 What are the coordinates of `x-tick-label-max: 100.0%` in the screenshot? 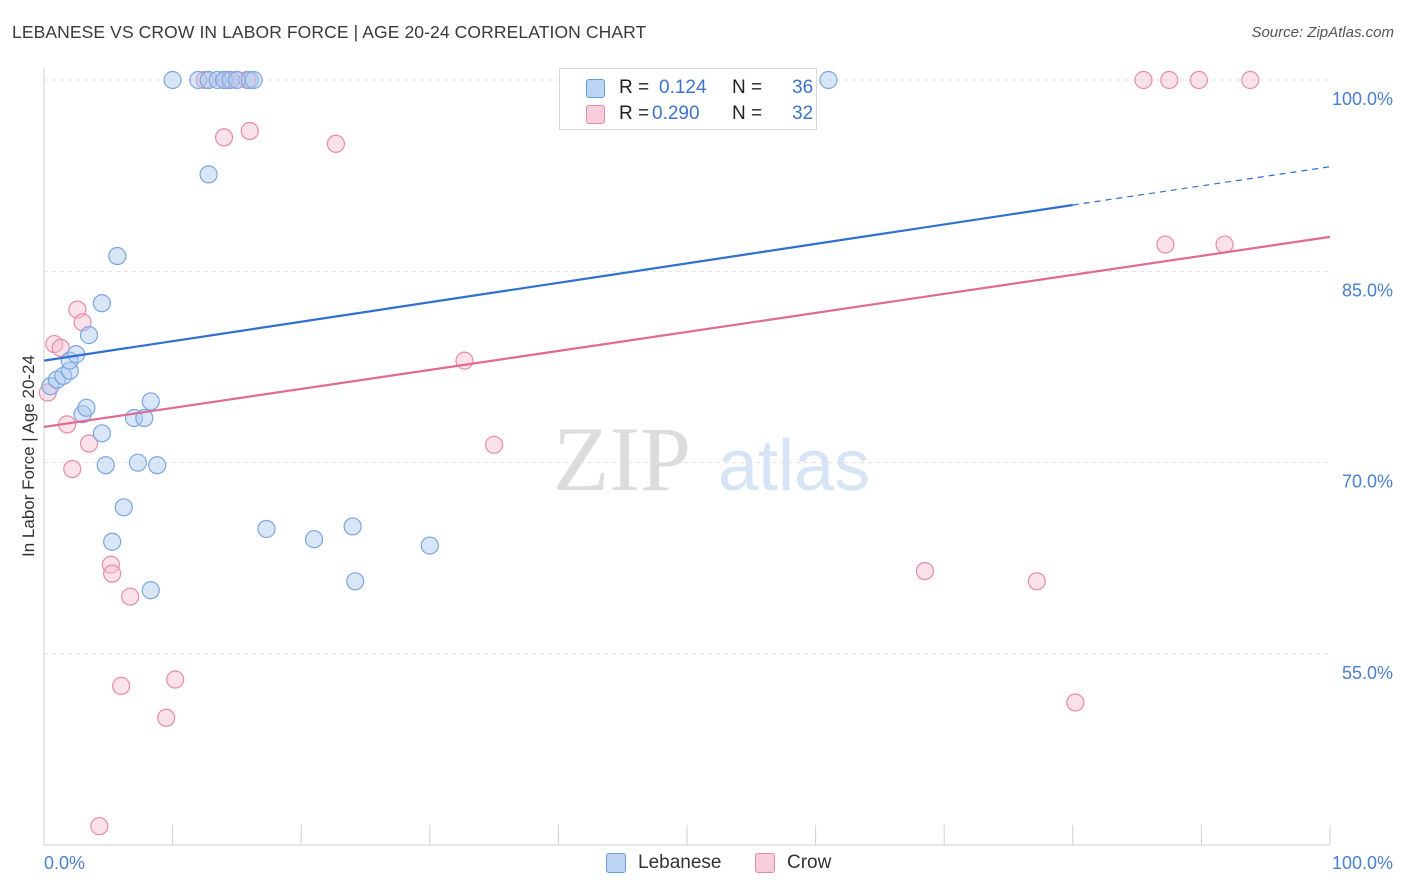 It's located at (1362, 863).